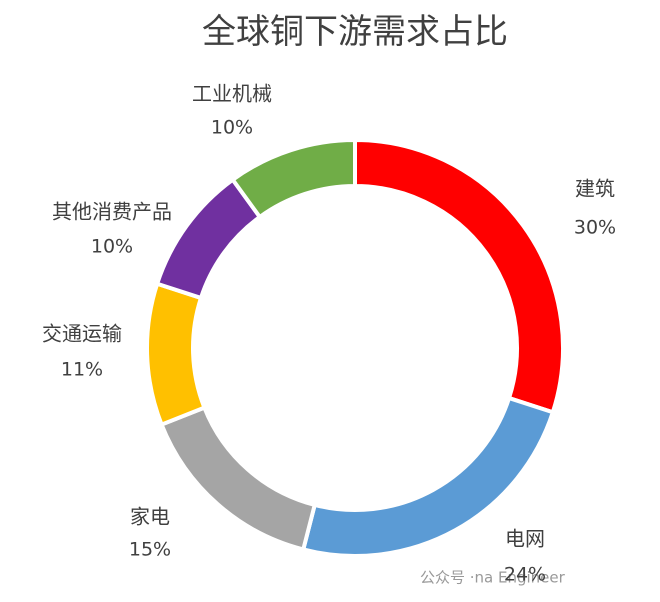 The width and height of the screenshot is (660, 602). Describe the element at coordinates (82, 334) in the screenshot. I see `slice-label: 交通运输` at that location.